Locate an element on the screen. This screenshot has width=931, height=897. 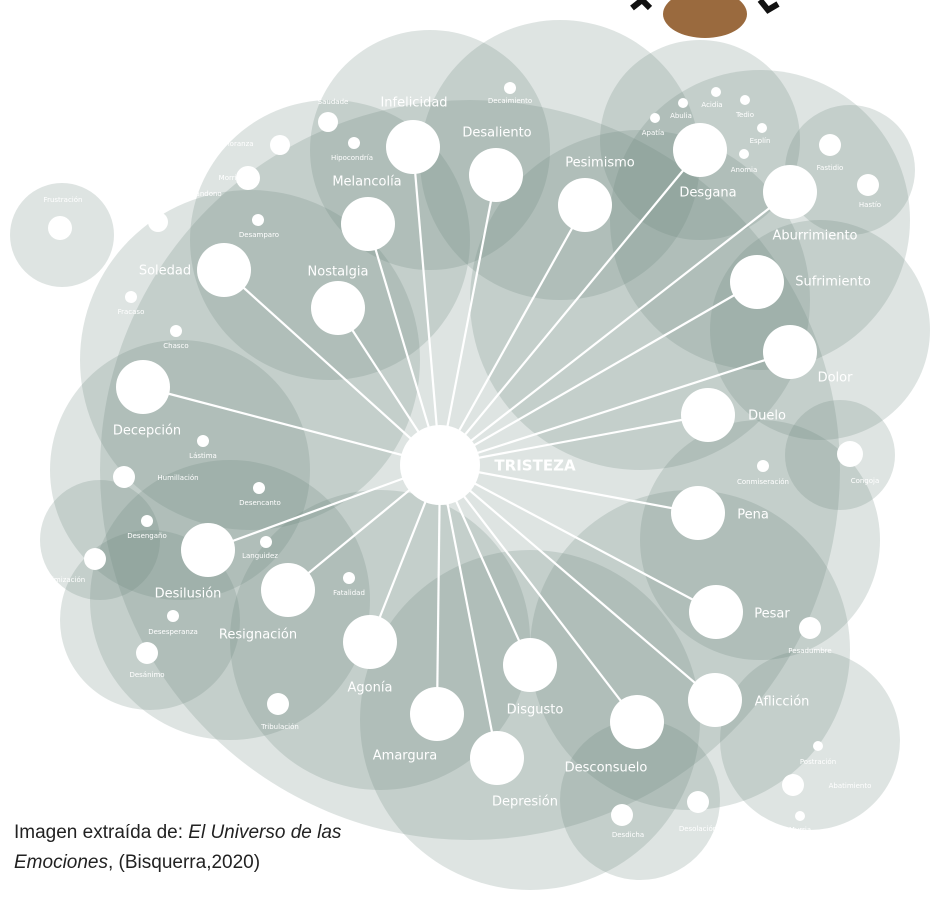
node-label: Frustración is located at coordinates (63, 200).